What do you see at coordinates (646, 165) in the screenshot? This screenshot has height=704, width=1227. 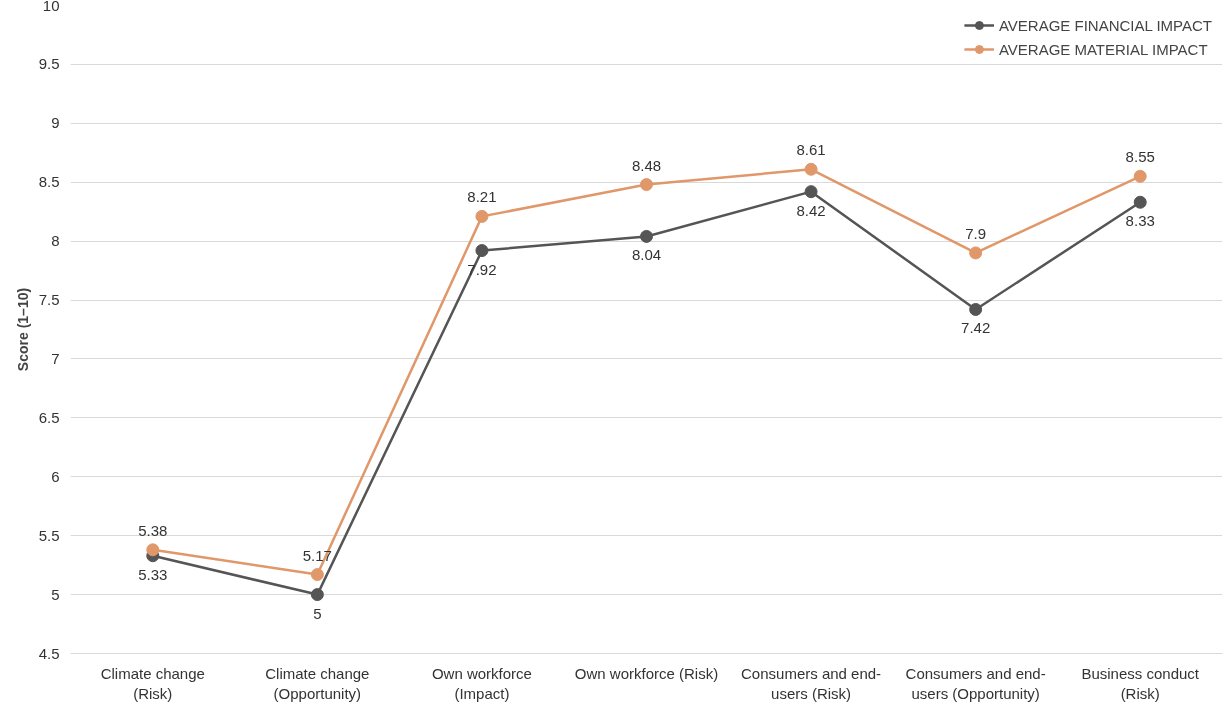 I see `data-label: 8.48` at bounding box center [646, 165].